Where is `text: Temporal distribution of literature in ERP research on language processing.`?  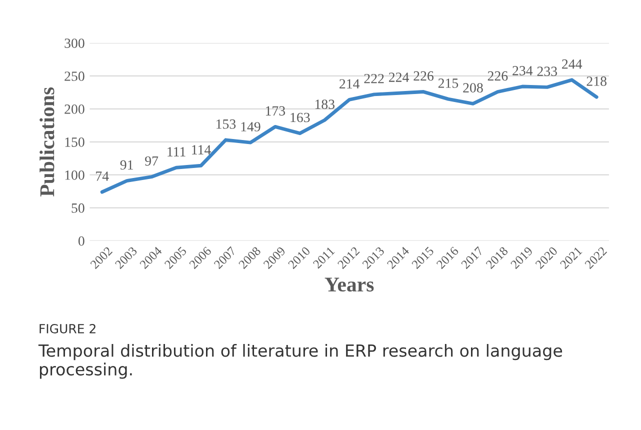 text: Temporal distribution of literature in ERP research on language processing. is located at coordinates (300, 361).